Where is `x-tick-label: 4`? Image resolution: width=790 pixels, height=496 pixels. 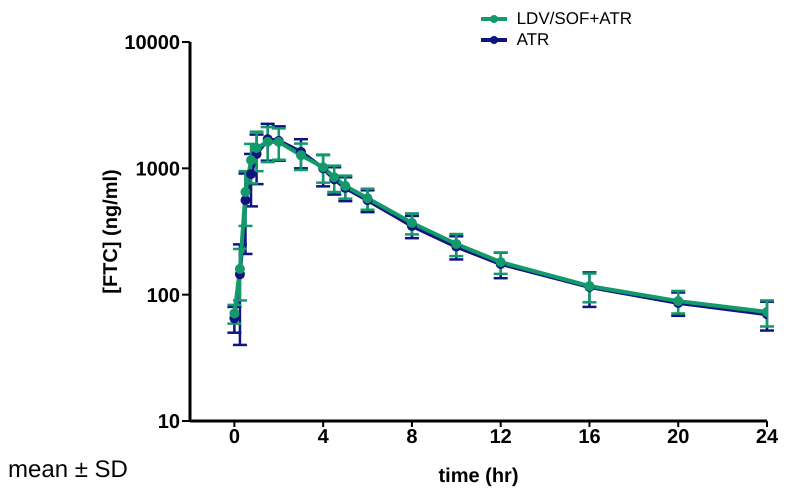 x-tick-label: 4 is located at coordinates (324, 437).